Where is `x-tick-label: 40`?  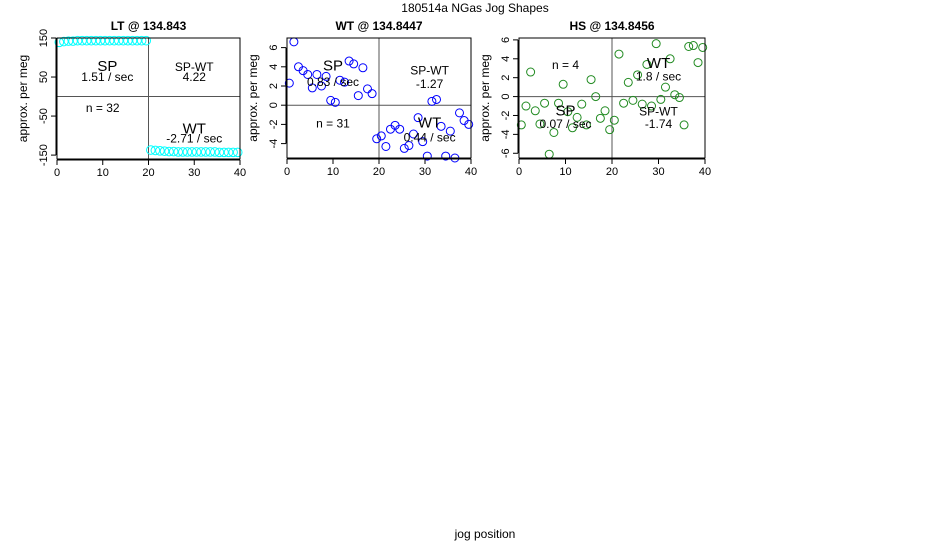 x-tick-label: 40 is located at coordinates (705, 172).